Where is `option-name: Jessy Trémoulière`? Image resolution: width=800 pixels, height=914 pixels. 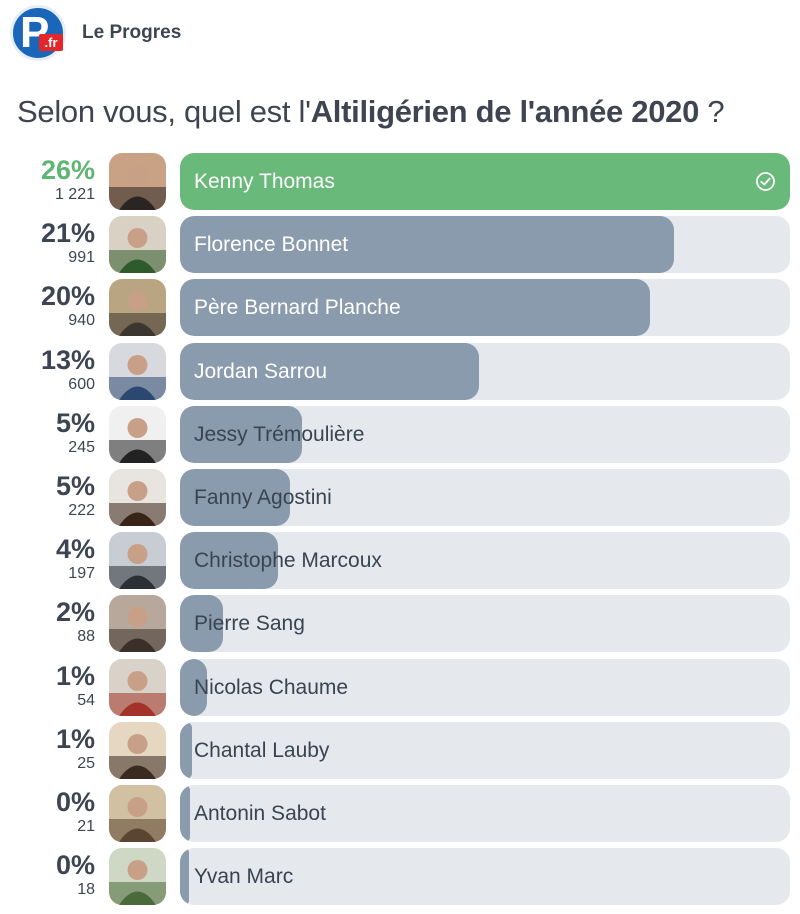
option-name: Jessy Trémoulière is located at coordinates (279, 434).